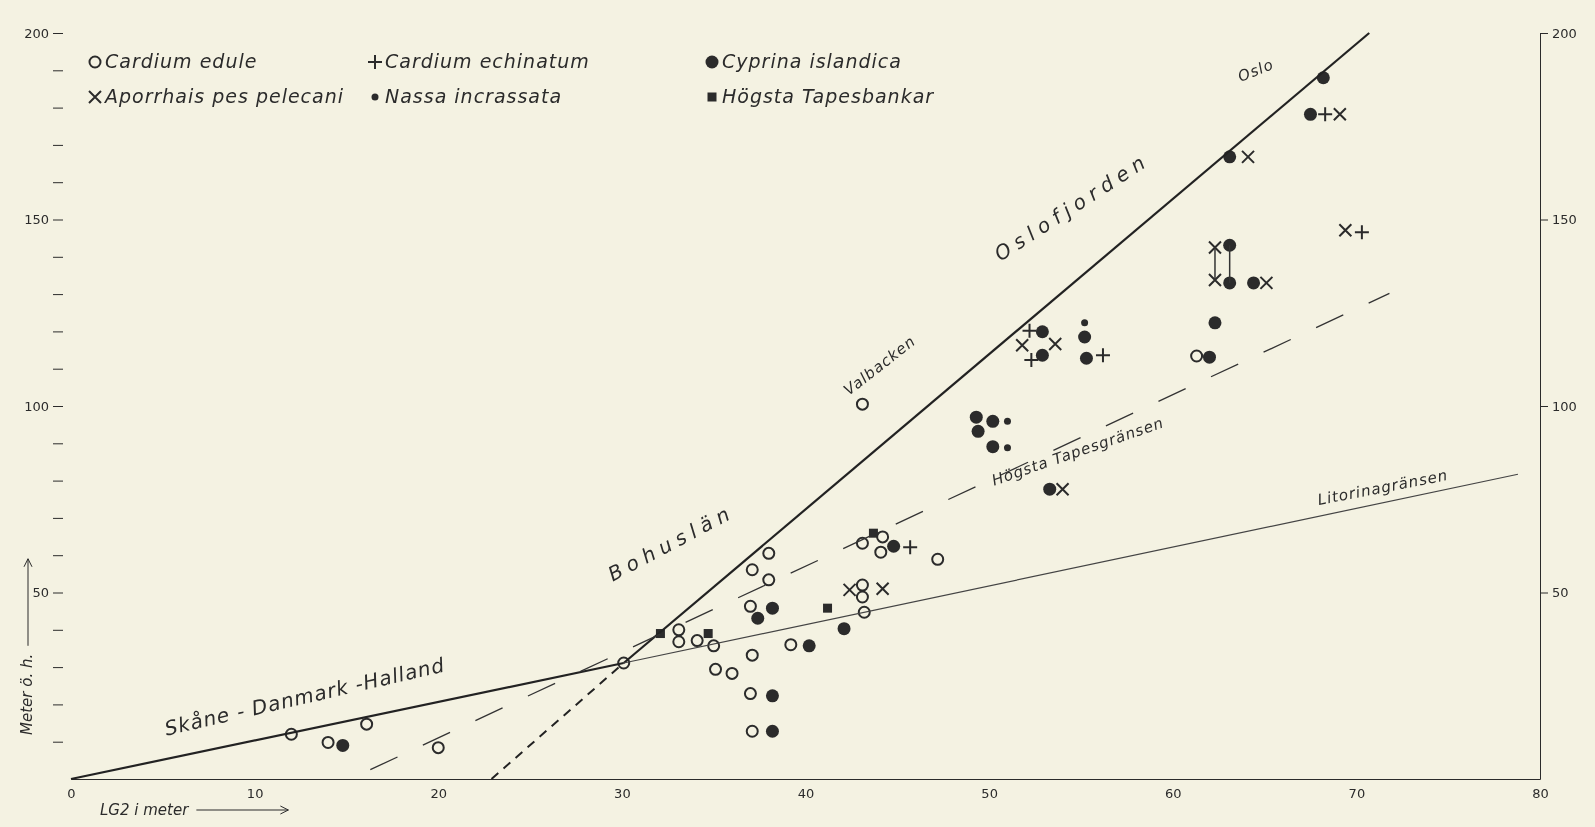 This screenshot has height=827, width=1595. What do you see at coordinates (806, 794) in the screenshot?
I see `x-tick-label: 40` at bounding box center [806, 794].